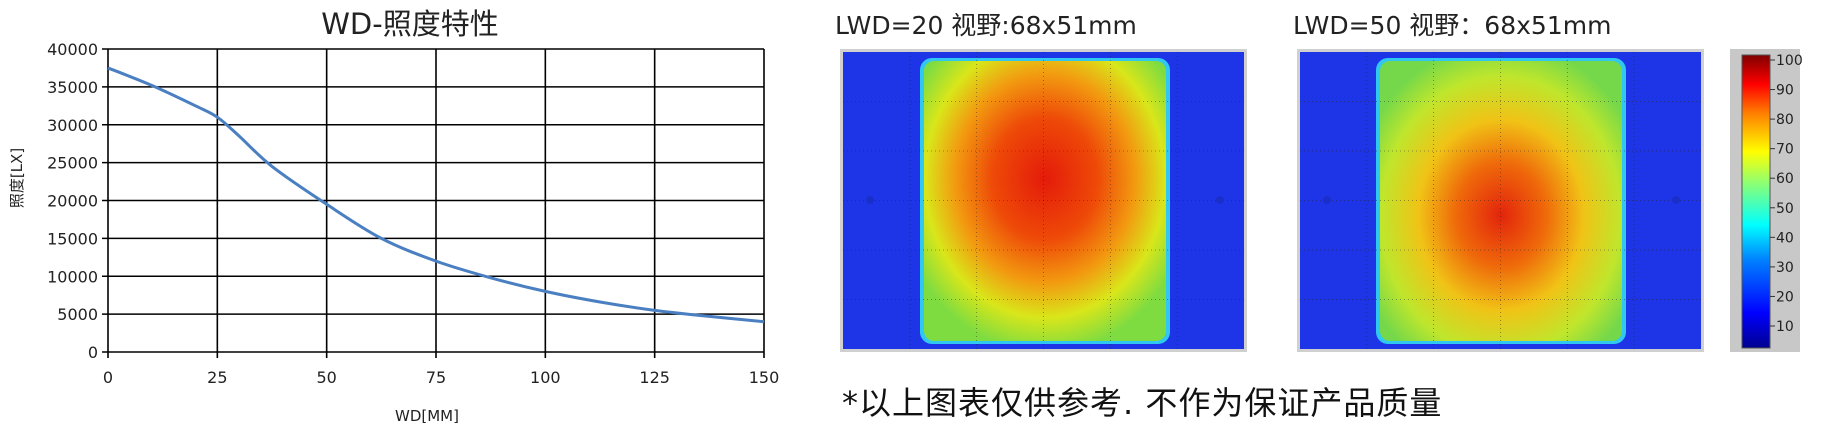 This screenshot has height=437, width=1823. I want to click on footer-note: *以上图表仅供参考. 不作为保证产品质量, so click(1142, 403).